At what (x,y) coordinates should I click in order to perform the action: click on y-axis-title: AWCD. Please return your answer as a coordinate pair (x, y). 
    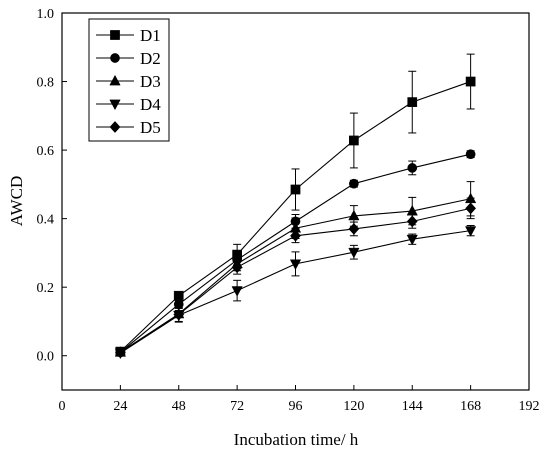
    Looking at the image, I should click on (16, 201).